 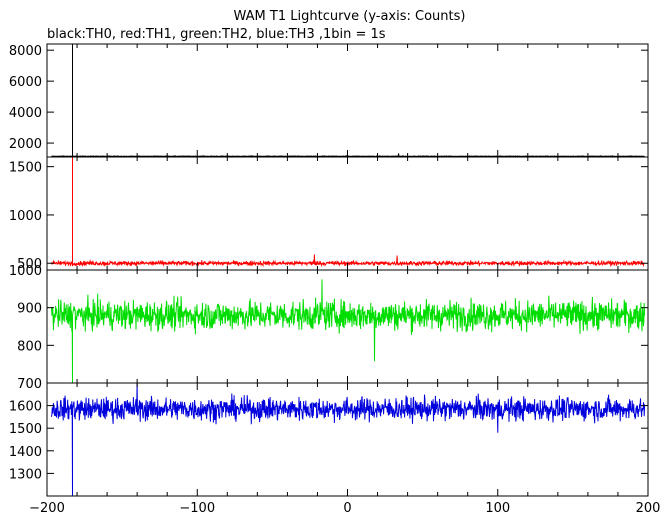 What do you see at coordinates (25, 452) in the screenshot?
I see `y-tick-label: 1400` at bounding box center [25, 452].